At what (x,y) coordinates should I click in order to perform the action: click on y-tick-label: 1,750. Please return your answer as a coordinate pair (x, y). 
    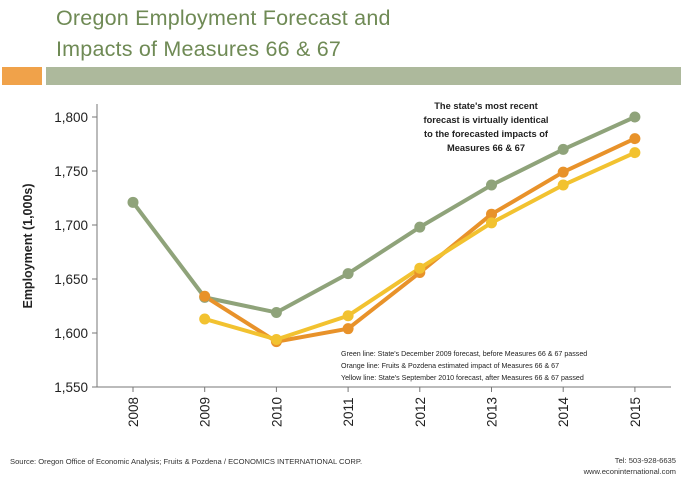
    Looking at the image, I should click on (71, 171).